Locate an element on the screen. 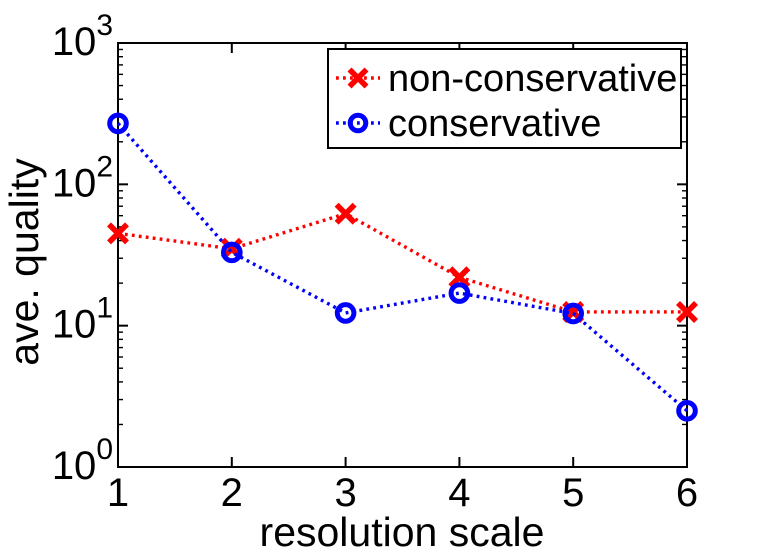  y-tick-label: 10³ is located at coordinates (82, 36).